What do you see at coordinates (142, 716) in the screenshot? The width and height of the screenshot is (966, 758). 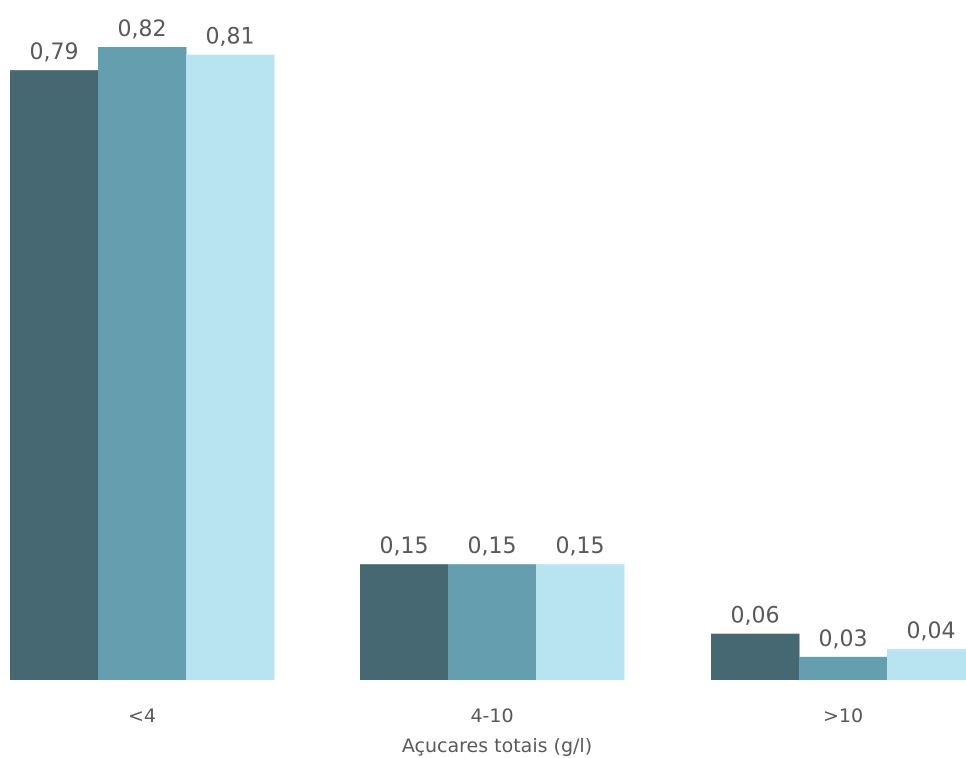 I see `x-tick-label: <4` at bounding box center [142, 716].